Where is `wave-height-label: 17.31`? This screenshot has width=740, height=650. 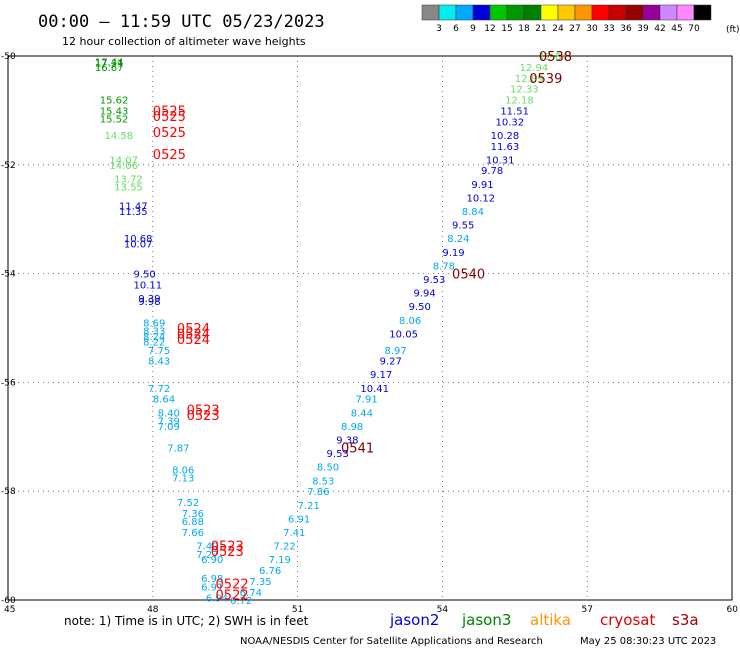
wave-height-label: 17.31 is located at coordinates (109, 64).